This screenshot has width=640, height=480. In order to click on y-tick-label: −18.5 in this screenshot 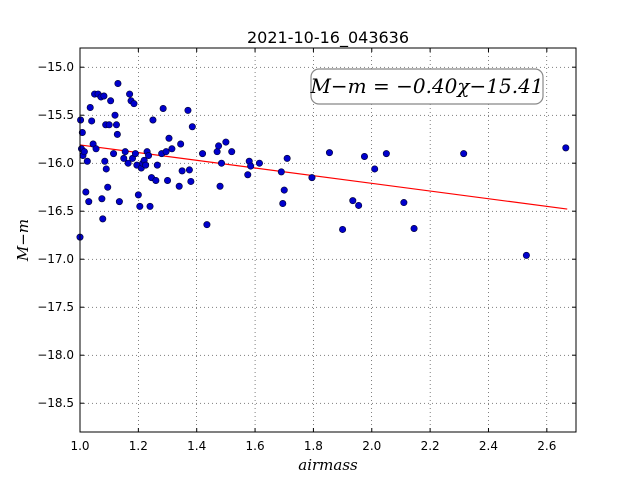, I will do `click(55, 403)`.